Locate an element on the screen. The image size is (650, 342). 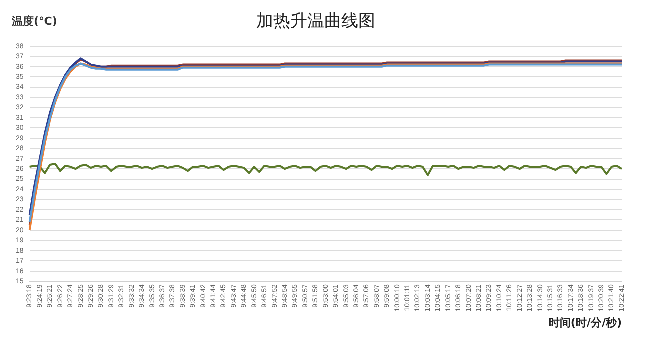
y-axis-title: 温度(℃) is located at coordinates (35, 21).